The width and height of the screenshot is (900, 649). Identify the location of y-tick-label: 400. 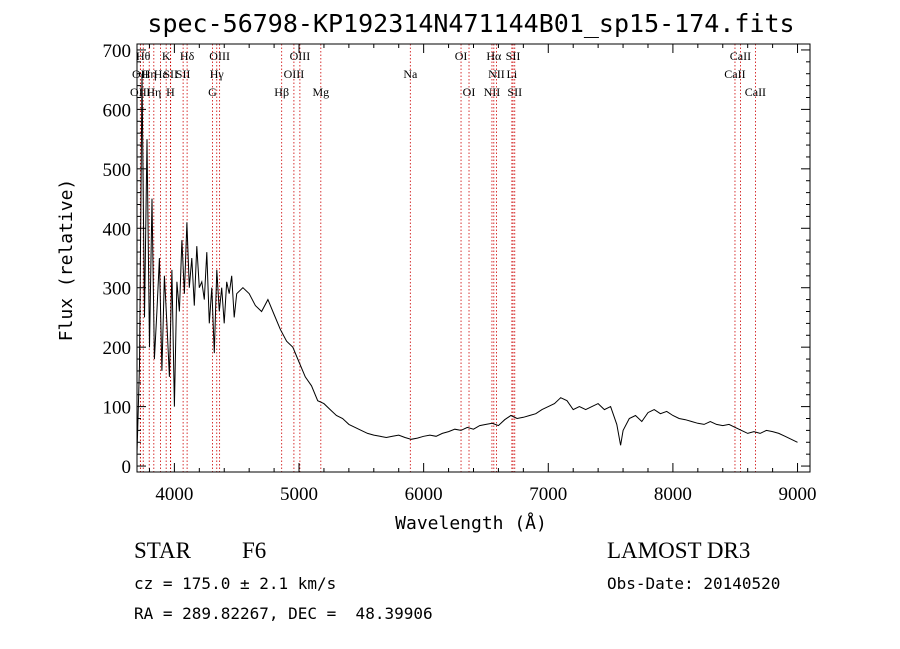
(117, 229).